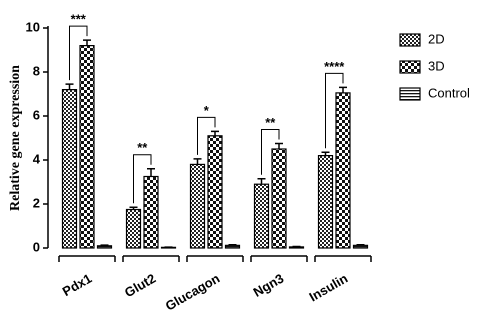 This screenshot has width=500, height=326. Describe the element at coordinates (37, 158) in the screenshot. I see `y-tick-label: 4` at that location.